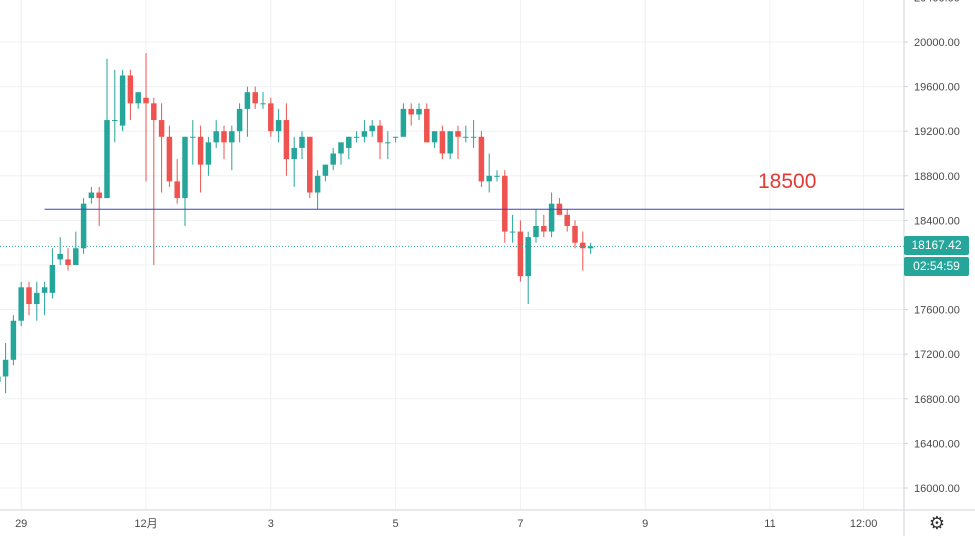 This screenshot has width=975, height=541. What do you see at coordinates (864, 524) in the screenshot?
I see `time-tick-label: 12:00` at bounding box center [864, 524].